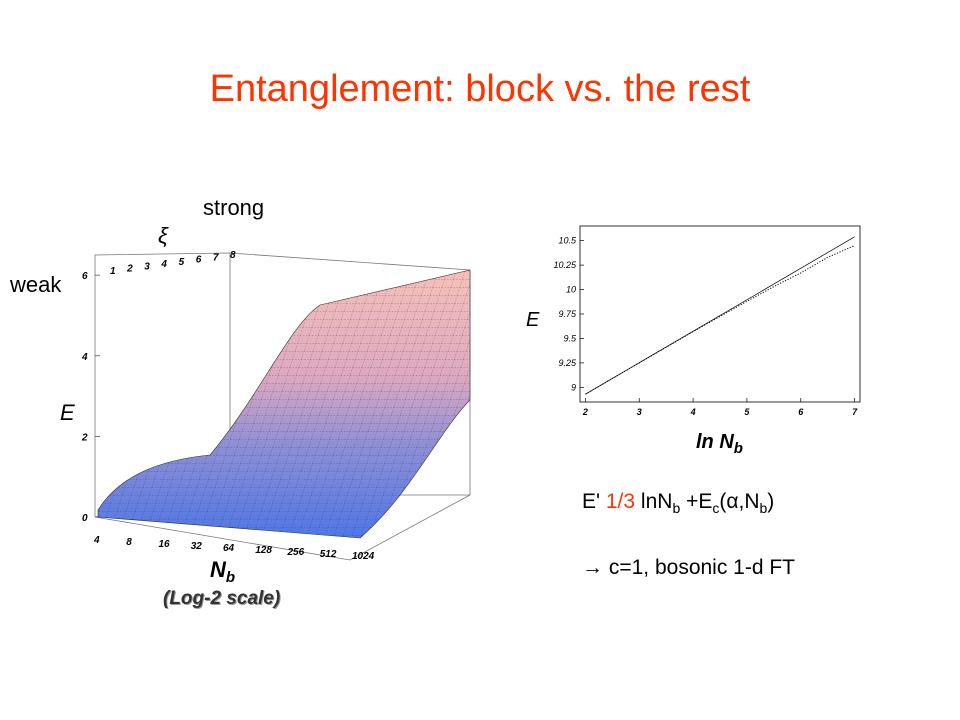 Image resolution: width=960 pixels, height=720 pixels. I want to click on surface-x-tick: 16, so click(165, 544).